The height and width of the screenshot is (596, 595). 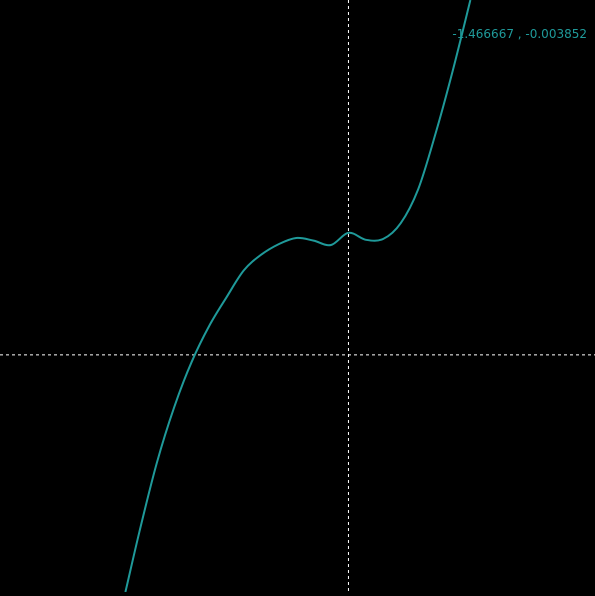 What do you see at coordinates (519, 34) in the screenshot?
I see `coordinate-readout: -1.466667 , -0.003852` at bounding box center [519, 34].